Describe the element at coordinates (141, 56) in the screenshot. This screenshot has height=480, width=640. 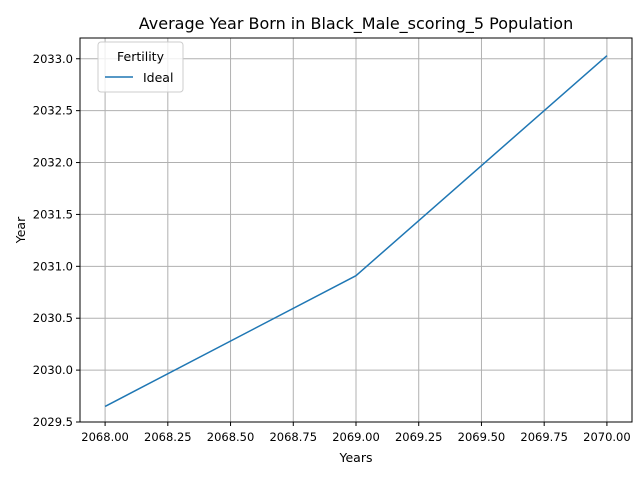
I see `legend-title: Fertility` at that location.